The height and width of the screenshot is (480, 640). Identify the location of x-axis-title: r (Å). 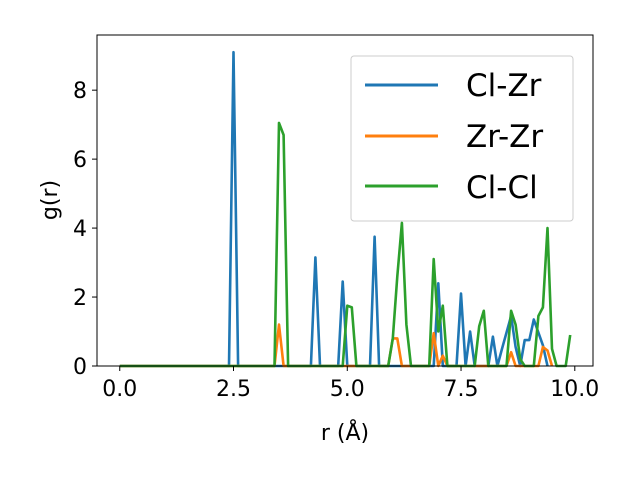
(345, 432).